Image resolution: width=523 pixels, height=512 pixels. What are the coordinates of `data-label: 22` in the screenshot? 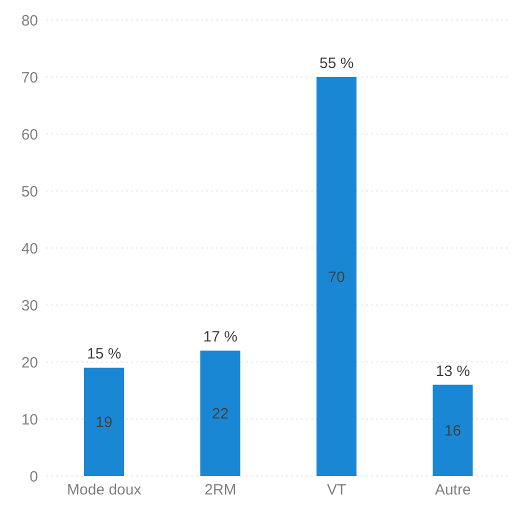 It's located at (220, 414).